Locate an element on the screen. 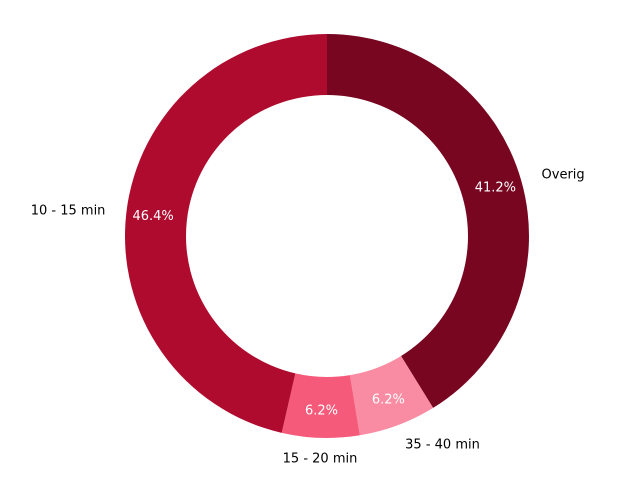  pct-label-35-40-min: 6.2% is located at coordinates (388, 399).